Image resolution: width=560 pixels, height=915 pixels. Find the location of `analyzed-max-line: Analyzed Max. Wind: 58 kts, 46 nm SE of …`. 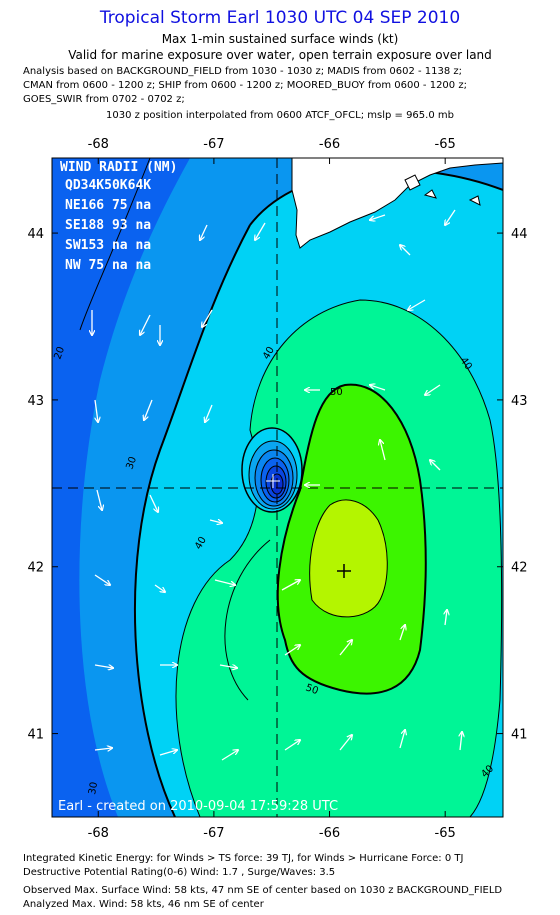

analyzed-max-line: Analyzed Max. Wind: 58 kts, 46 nm SE of … is located at coordinates (143, 904).